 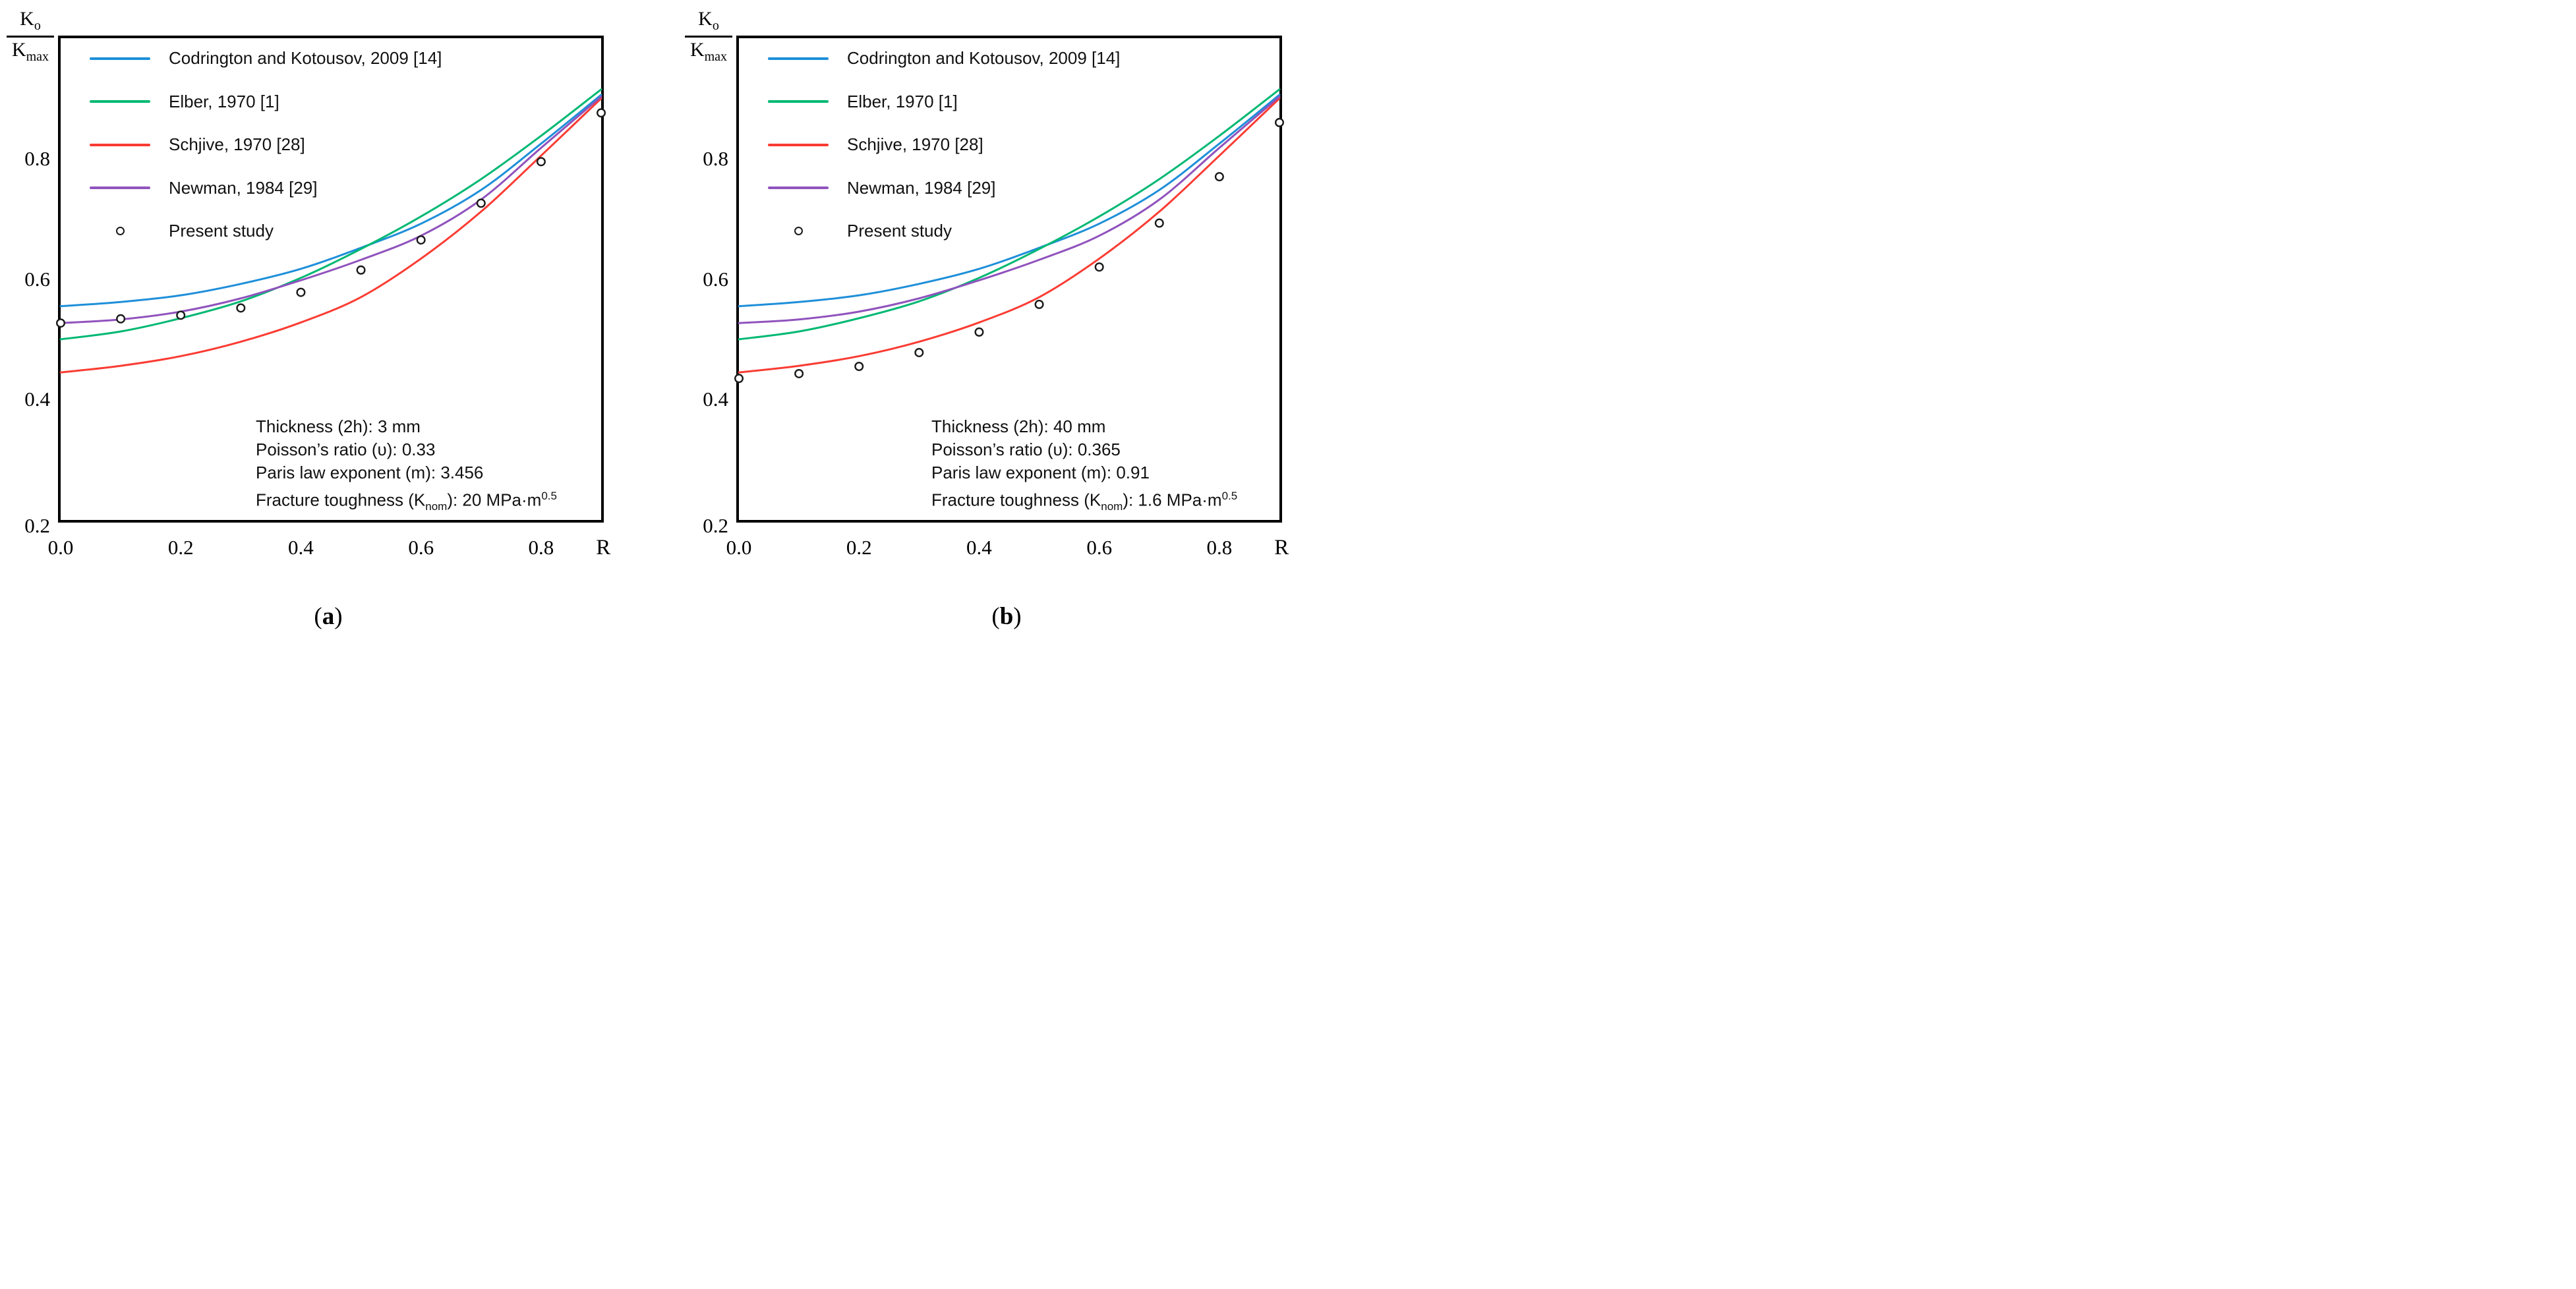 I want to click on elber-line-swatch-icon, so click(x=120, y=101).